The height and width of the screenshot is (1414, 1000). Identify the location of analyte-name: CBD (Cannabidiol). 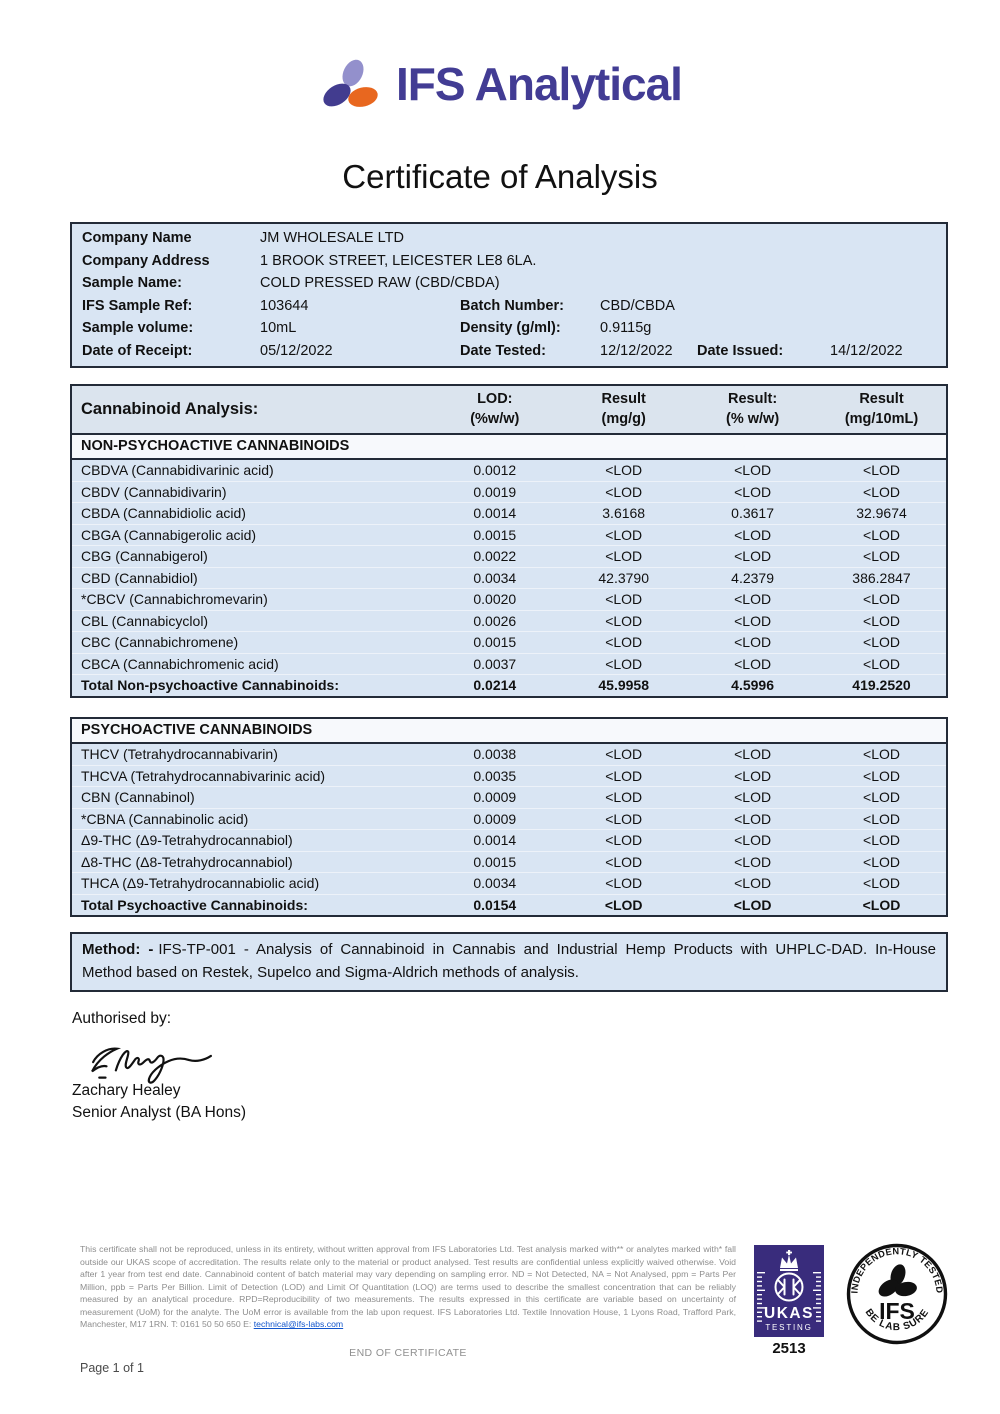
(139, 577).